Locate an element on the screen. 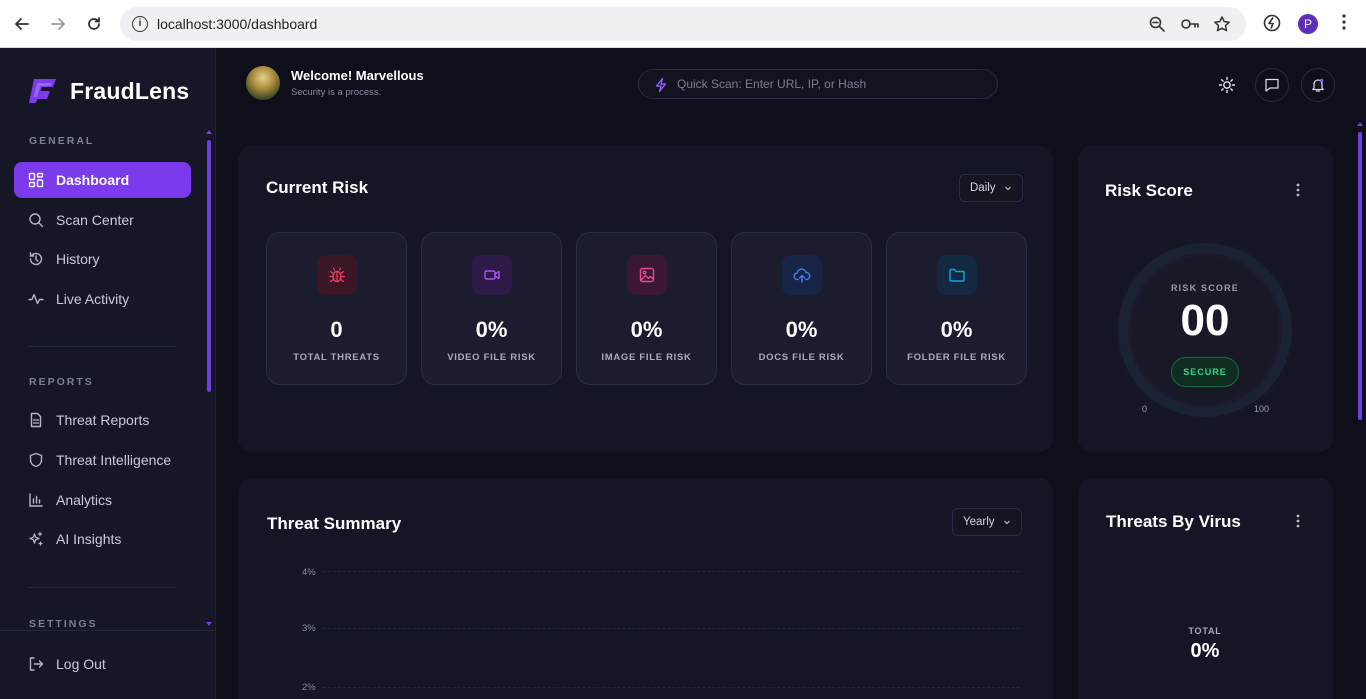 The height and width of the screenshot is (699, 1366). cloud-upload-icon is located at coordinates (802, 275).